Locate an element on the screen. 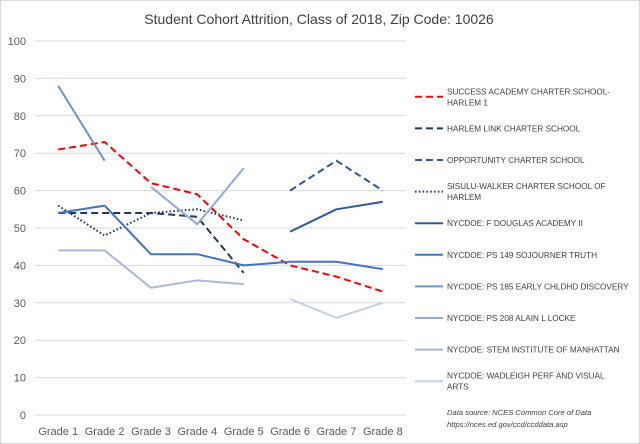 This screenshot has height=444, width=640. legend-entry: NYCDOE: PS 208 ALAIN L LOCKE is located at coordinates (511, 318).